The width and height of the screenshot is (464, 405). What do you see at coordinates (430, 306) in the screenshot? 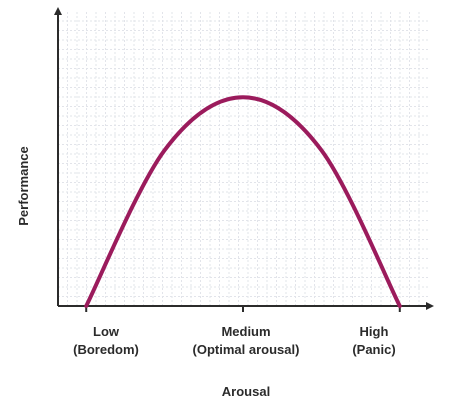
I see `x-axis-arrow-icon` at bounding box center [430, 306].